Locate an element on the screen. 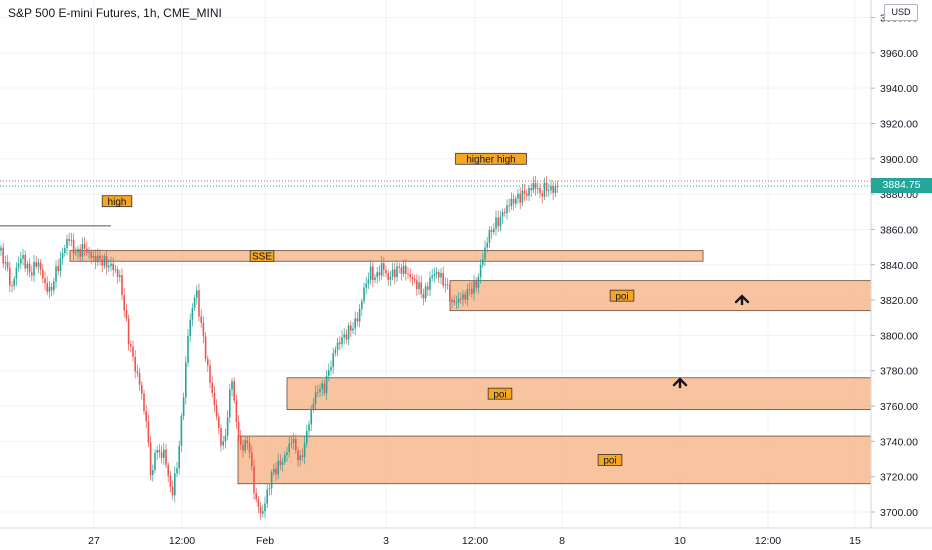 Image resolution: width=932 pixels, height=550 pixels. x-tick-label: 12:00 is located at coordinates (182, 541).